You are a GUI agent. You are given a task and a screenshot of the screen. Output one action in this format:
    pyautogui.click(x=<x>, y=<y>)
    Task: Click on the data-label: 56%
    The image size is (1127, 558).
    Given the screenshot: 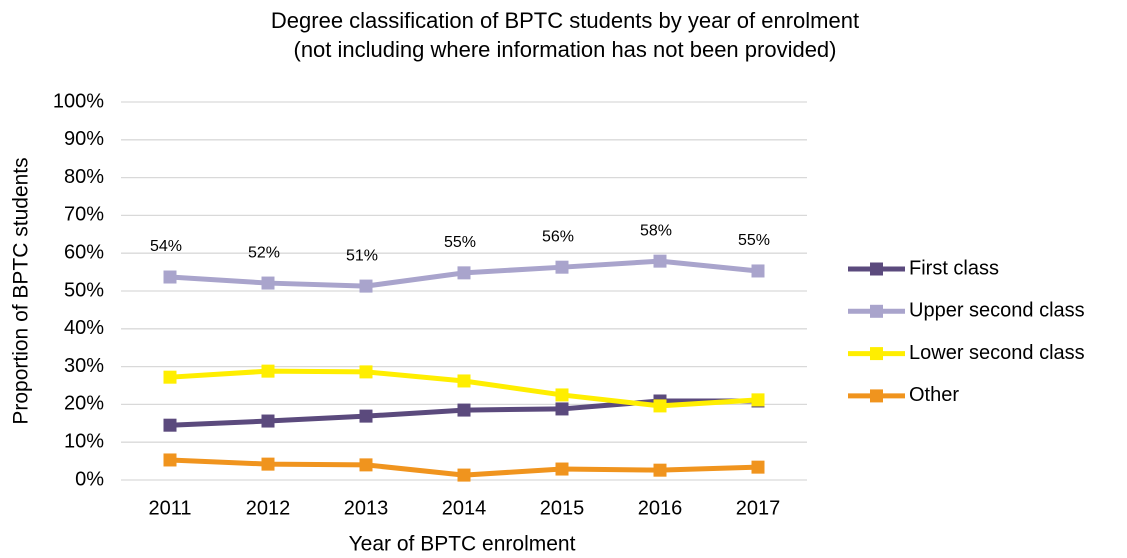 What is the action you would take?
    pyautogui.click(x=558, y=236)
    